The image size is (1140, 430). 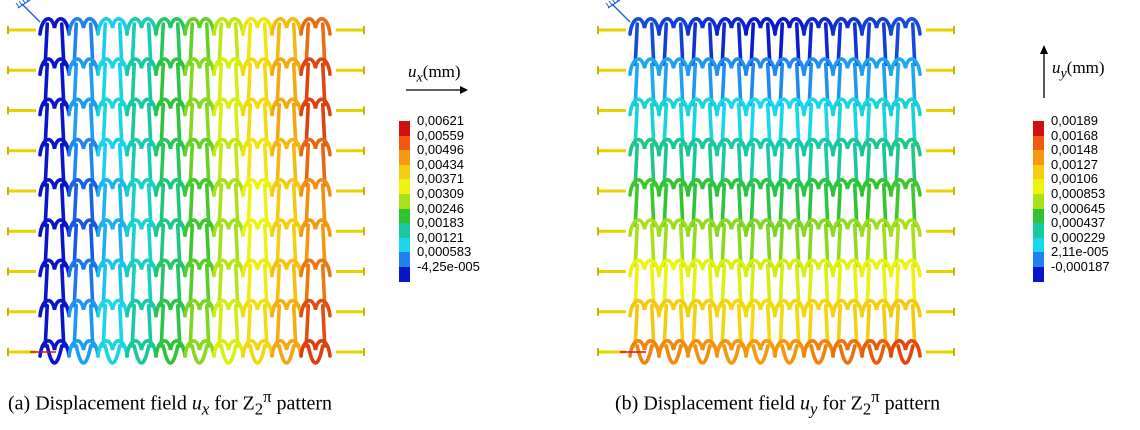 I want to click on fixed-support-icon, so click(x=28, y=11).